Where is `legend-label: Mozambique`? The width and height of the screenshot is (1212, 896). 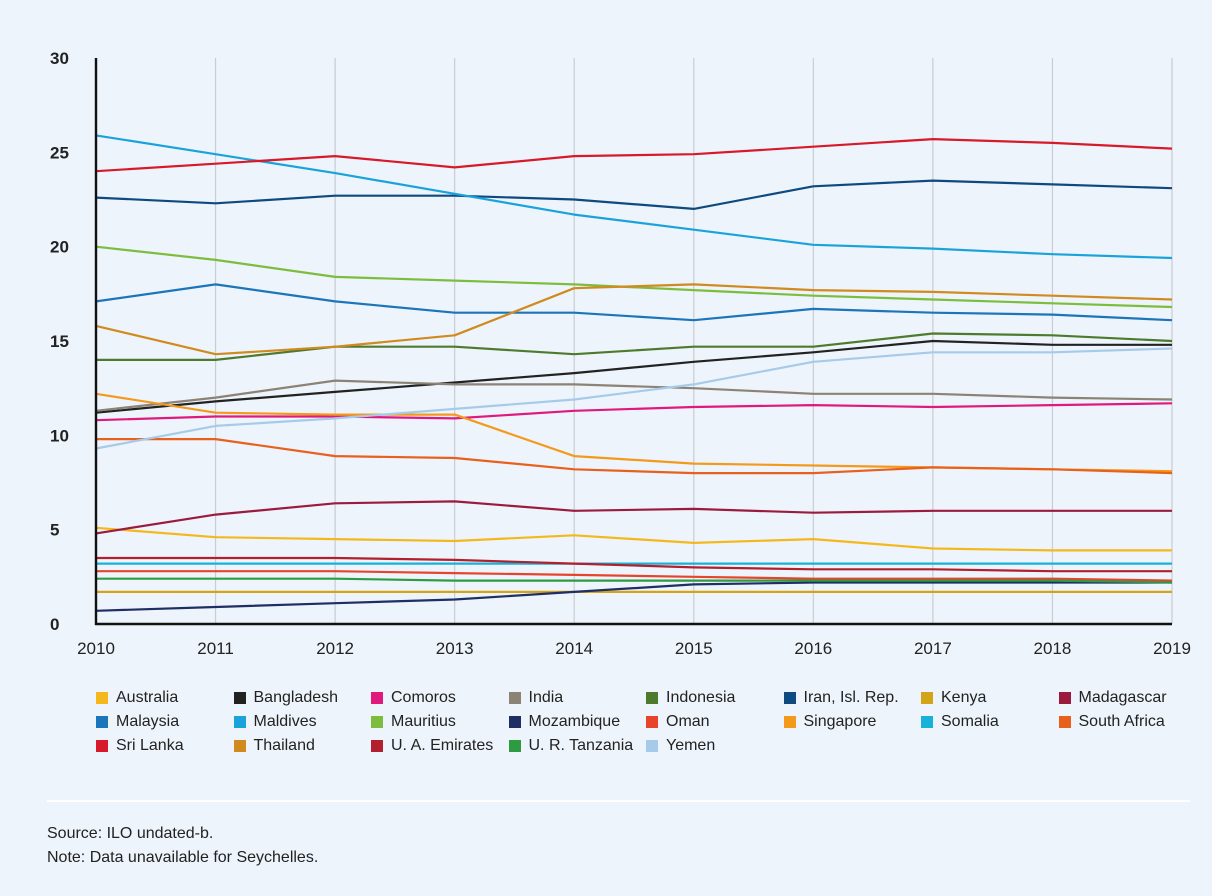
legend-label: Mozambique is located at coordinates (574, 721).